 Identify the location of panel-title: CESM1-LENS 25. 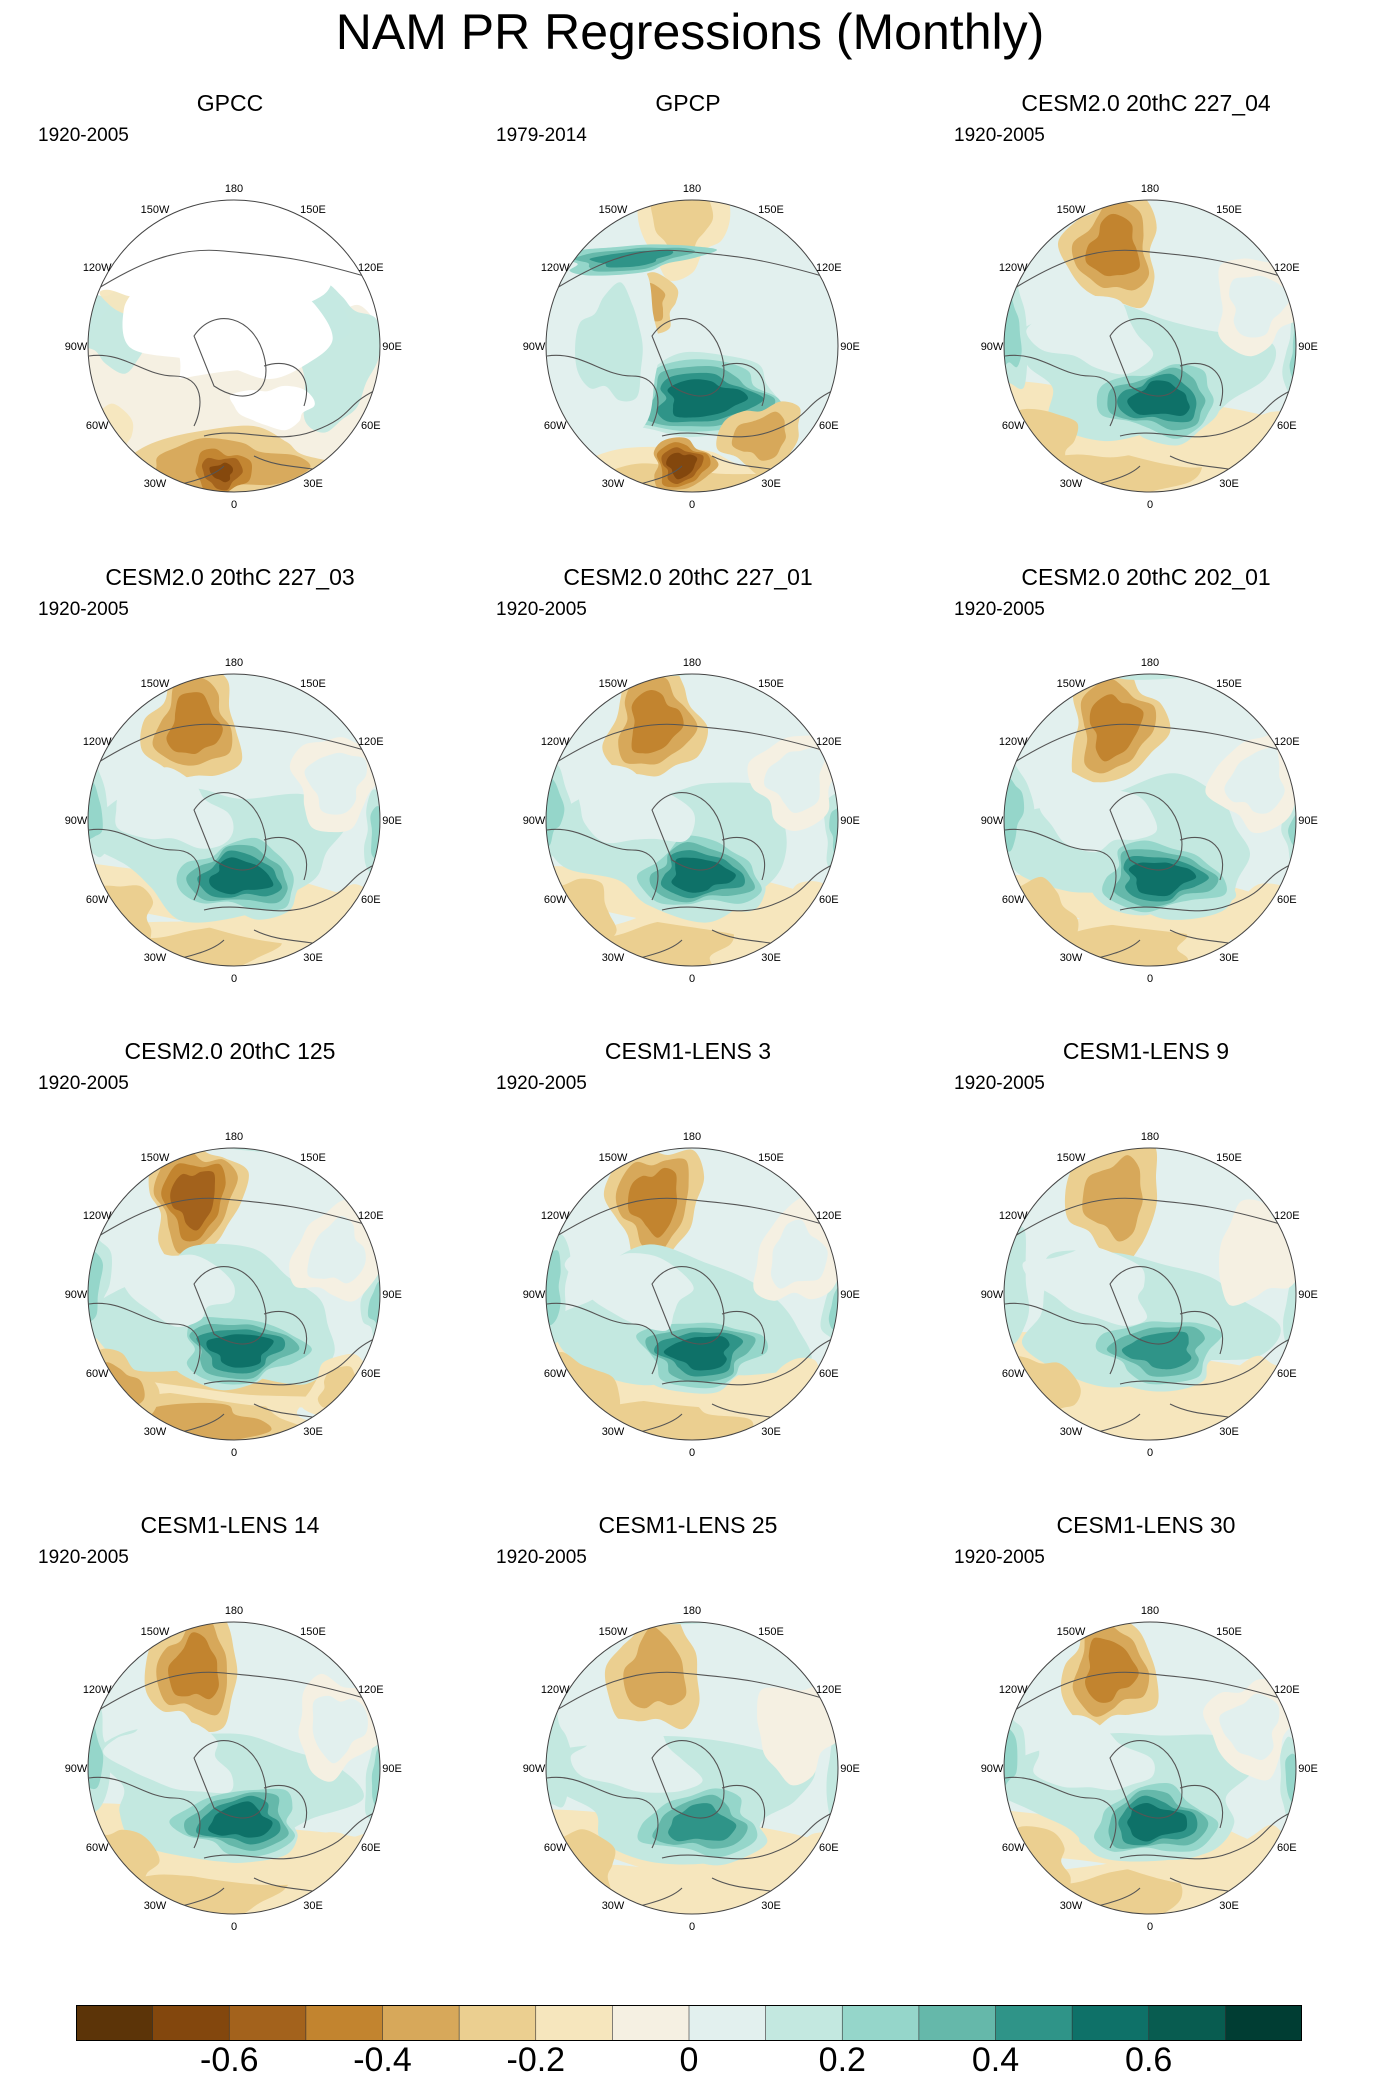
(688, 1525).